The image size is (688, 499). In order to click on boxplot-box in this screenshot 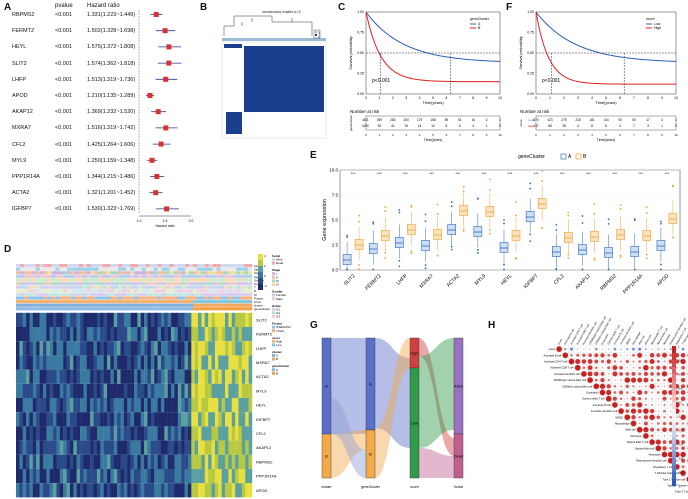, I will do `click(373, 248)`.